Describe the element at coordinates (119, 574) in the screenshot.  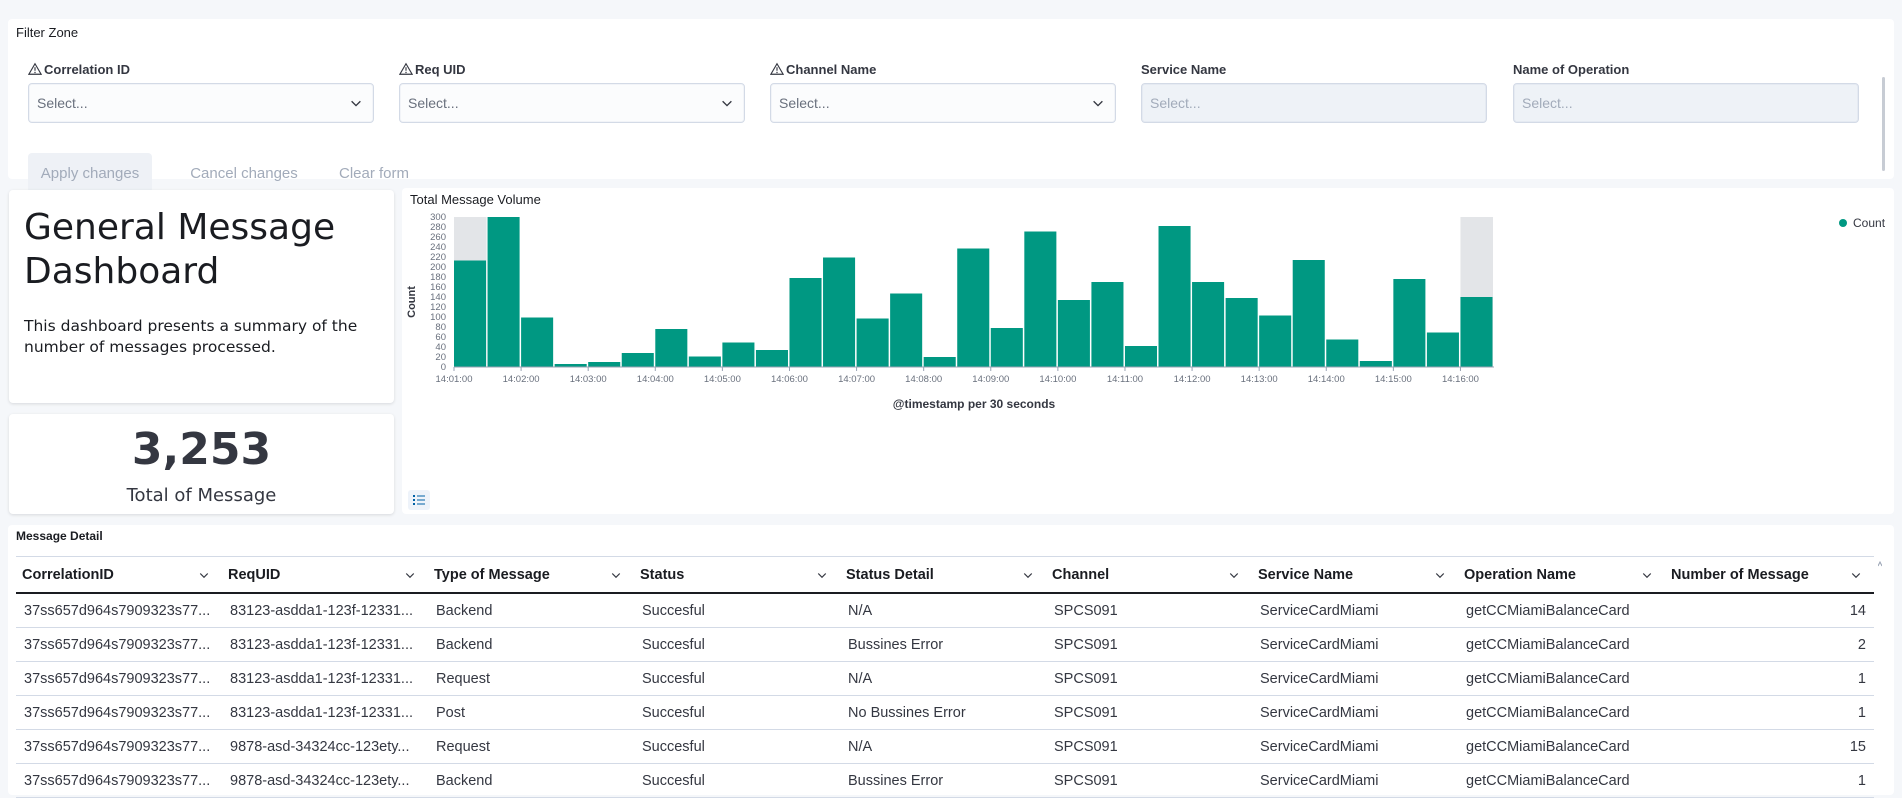
I see `column-header: CorrelationID` at that location.